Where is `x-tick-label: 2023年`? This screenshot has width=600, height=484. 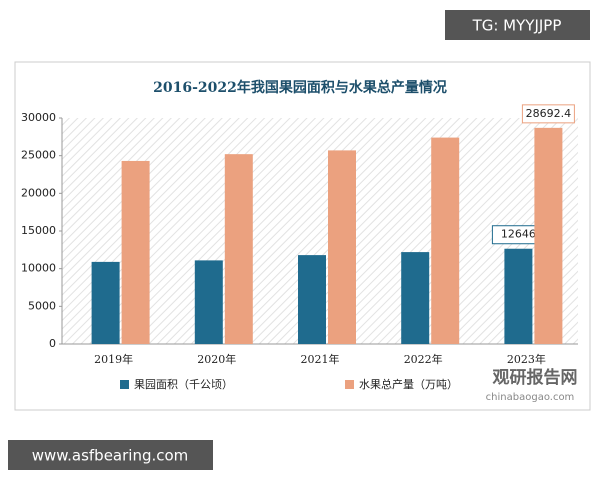 x-tick-label: 2023年 is located at coordinates (526, 359).